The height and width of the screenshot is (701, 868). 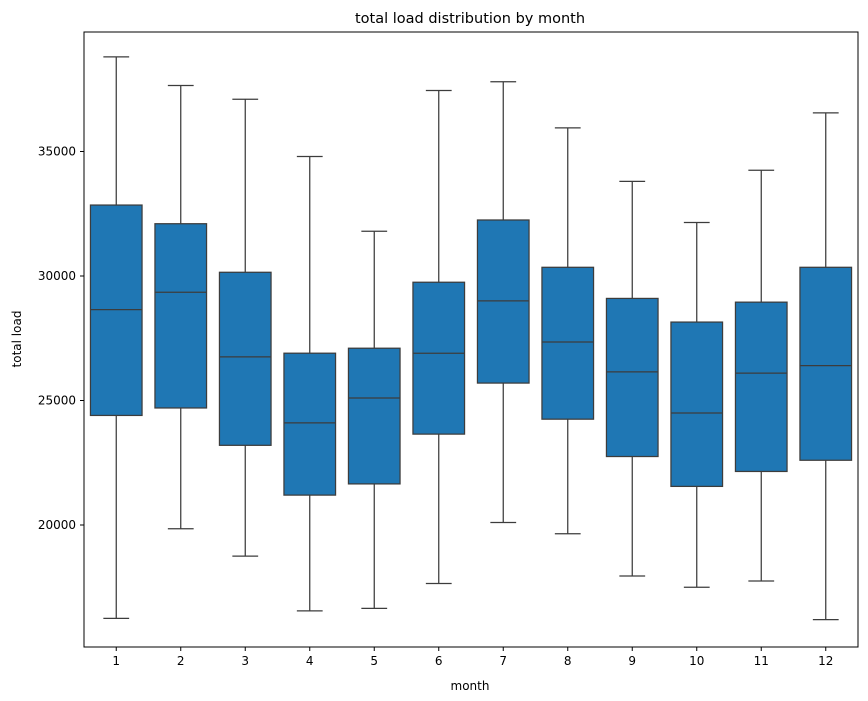 I want to click on x-tick-label: 5, so click(x=374, y=661).